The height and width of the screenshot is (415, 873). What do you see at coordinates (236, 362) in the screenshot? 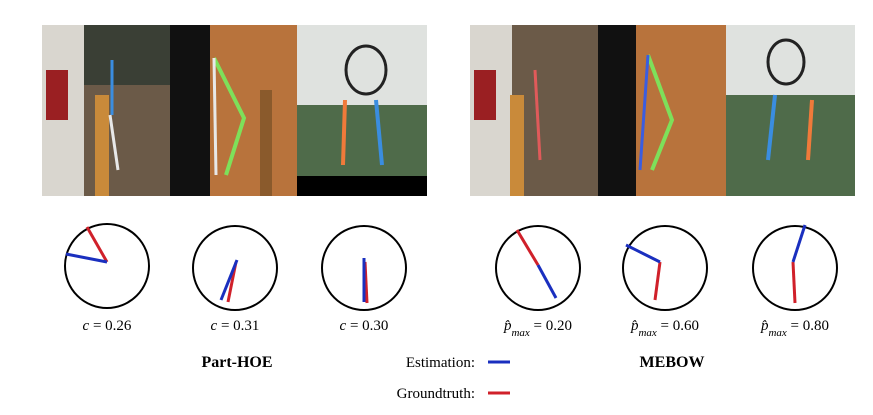
I see `group-title: Part-HOE` at bounding box center [236, 362].